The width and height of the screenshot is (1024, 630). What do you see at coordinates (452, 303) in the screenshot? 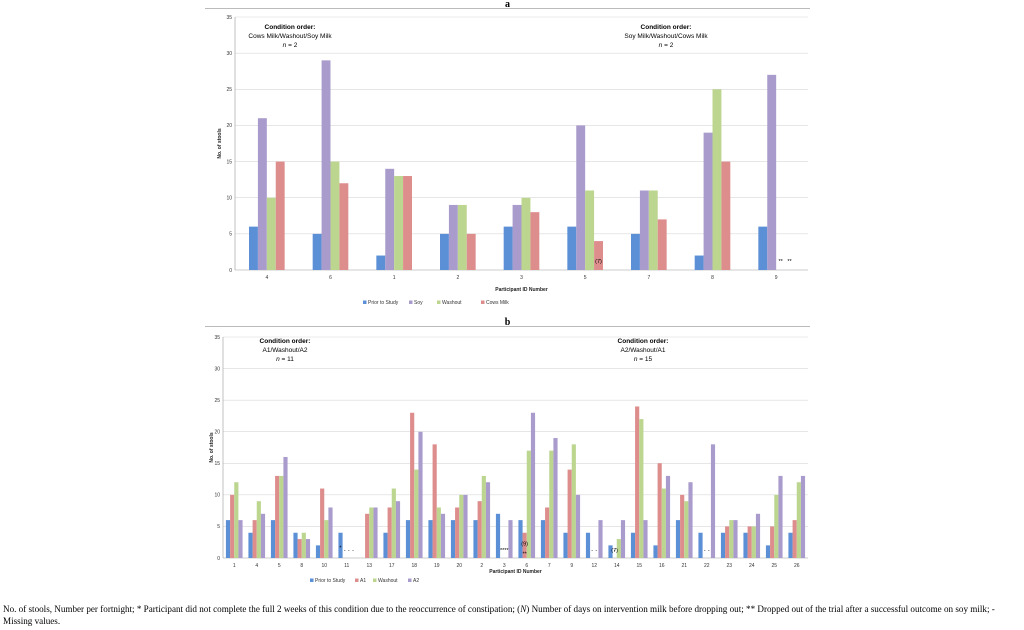
I see `legend-label: Washout` at bounding box center [452, 303].